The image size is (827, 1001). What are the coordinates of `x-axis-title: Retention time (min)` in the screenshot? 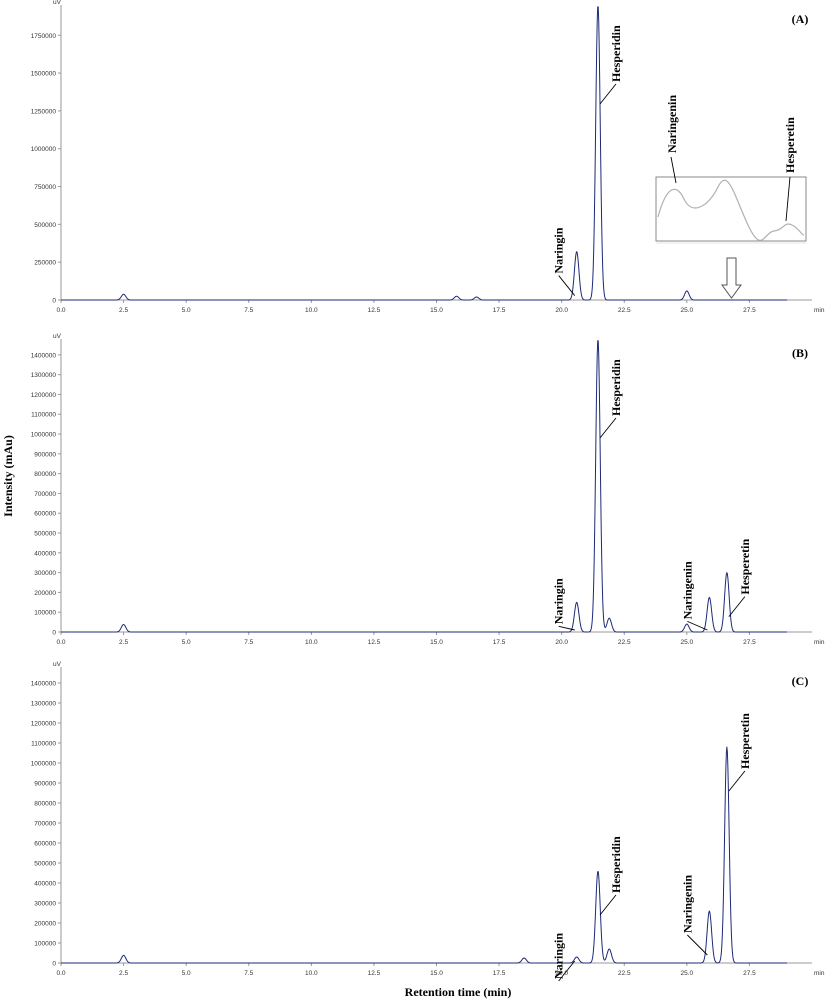 It's located at (458, 992).